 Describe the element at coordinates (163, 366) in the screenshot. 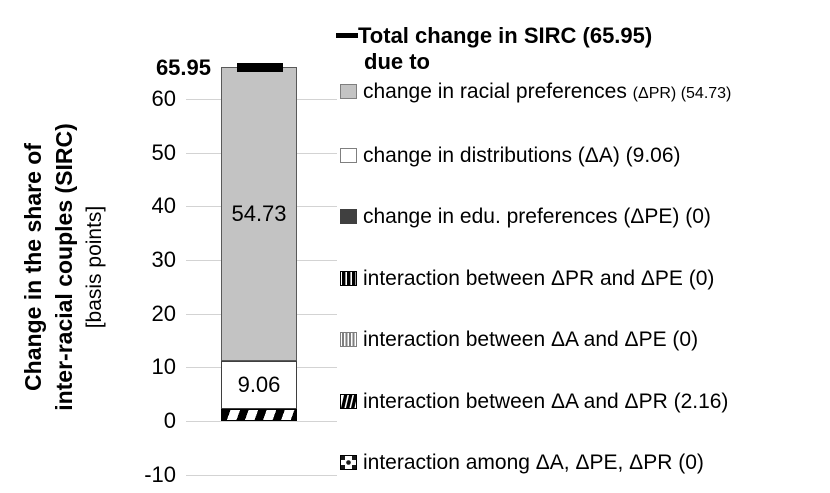

I see `tick-label-10: 10` at that location.